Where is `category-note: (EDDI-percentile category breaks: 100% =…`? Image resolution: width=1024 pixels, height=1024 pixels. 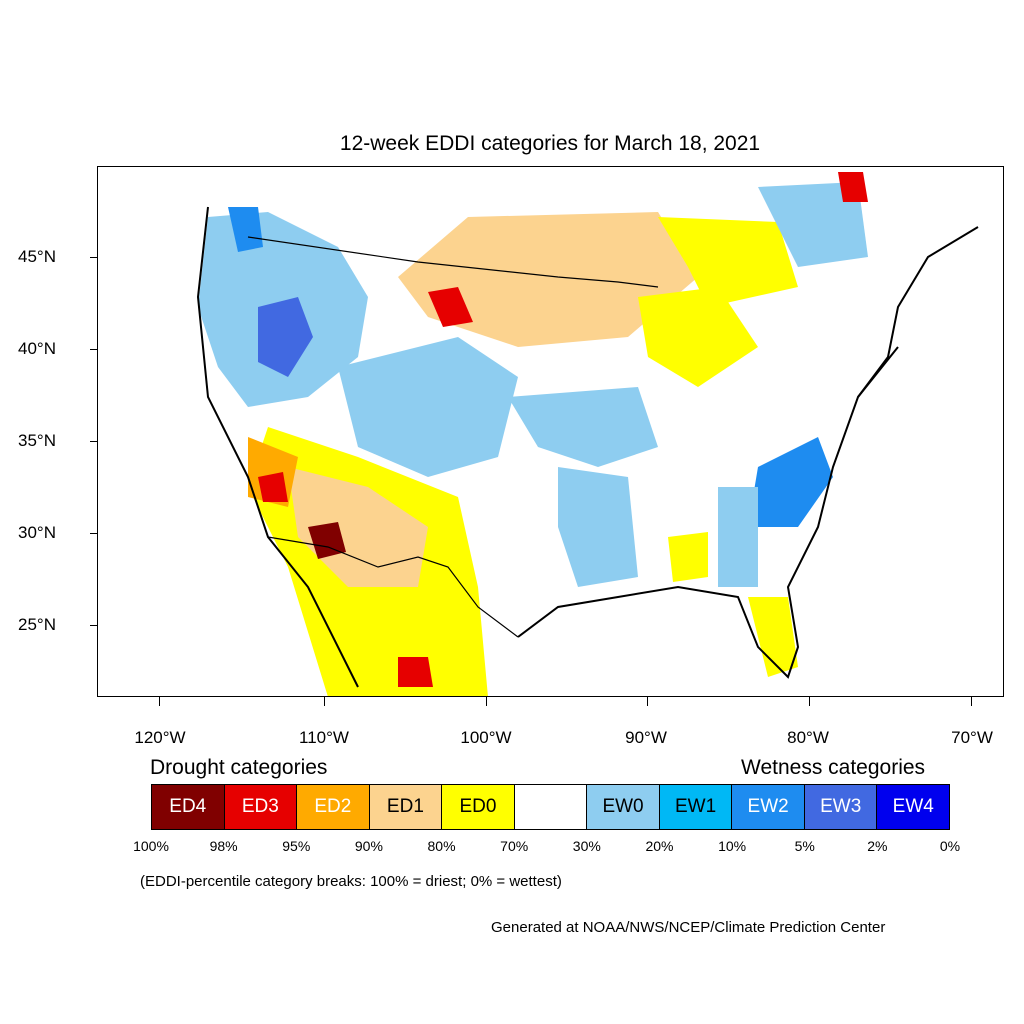 category-note: (EDDI-percentile category breaks: 100% =… is located at coordinates (351, 881).